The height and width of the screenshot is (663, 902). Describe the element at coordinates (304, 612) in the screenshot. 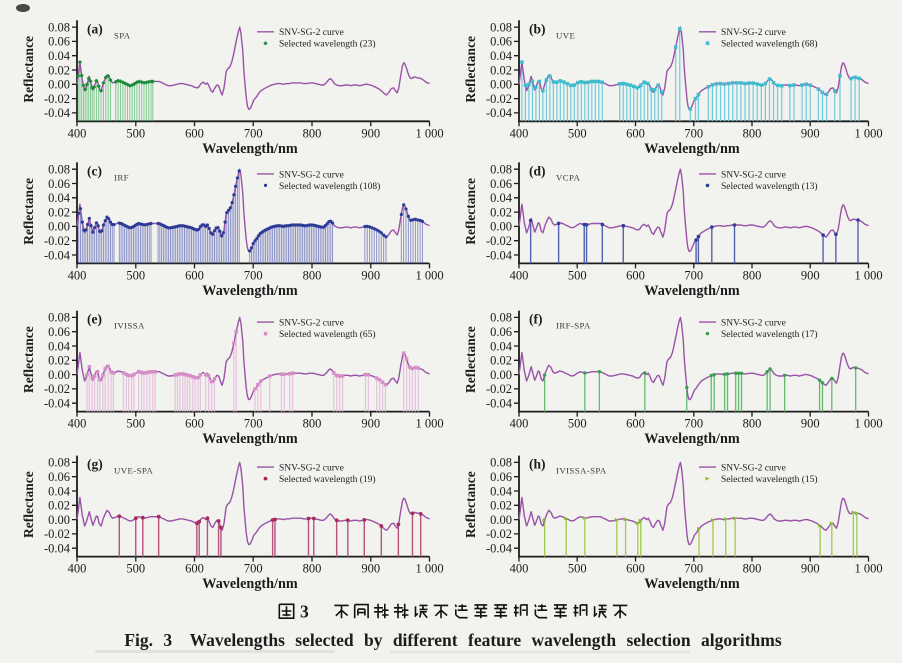

I see `svg-text: 3` at that location.